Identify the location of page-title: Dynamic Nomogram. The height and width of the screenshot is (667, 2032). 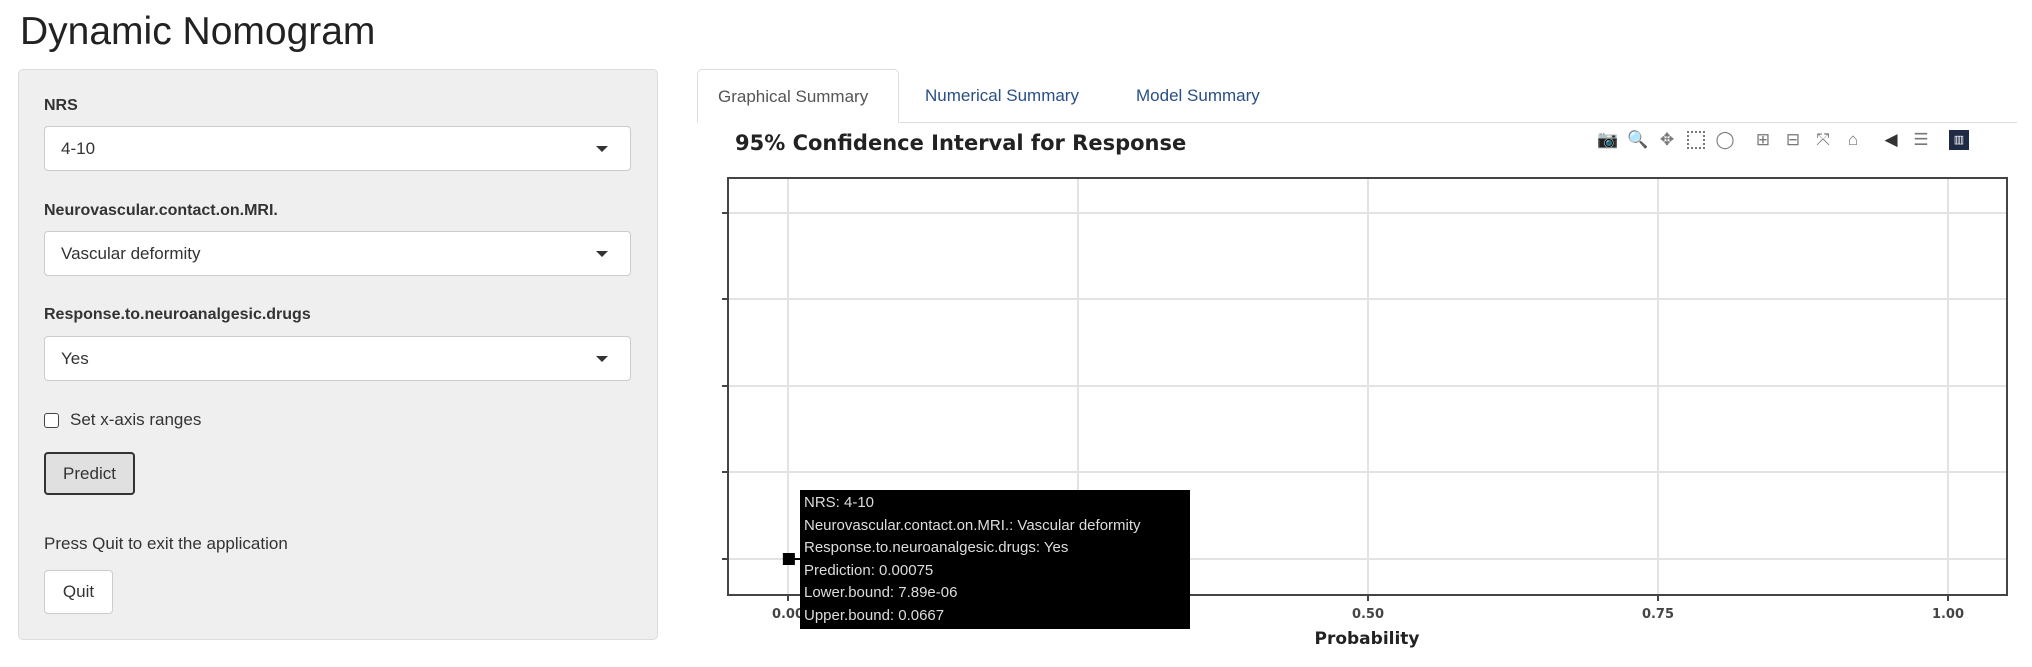
(198, 31).